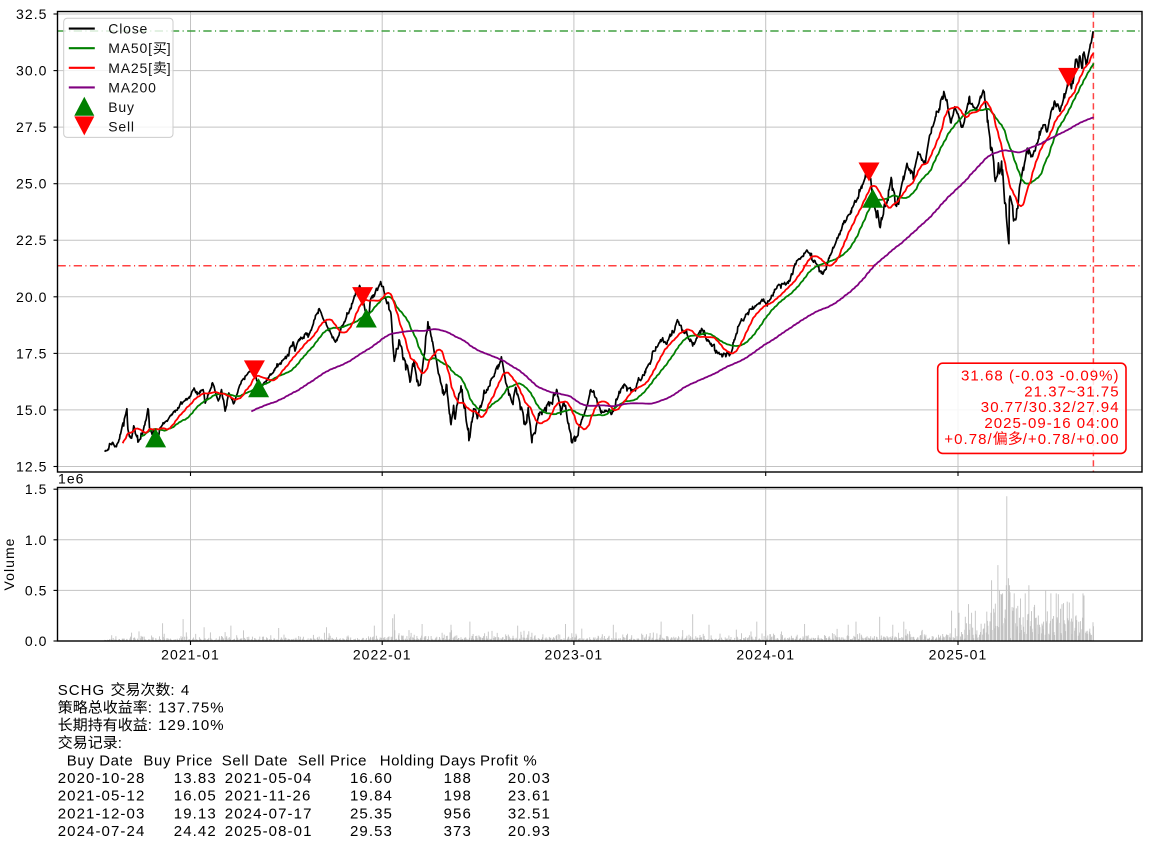 Image resolution: width=1152 pixels, height=856 pixels. What do you see at coordinates (458, 813) in the screenshot?
I see `svg-text: 956` at bounding box center [458, 813].